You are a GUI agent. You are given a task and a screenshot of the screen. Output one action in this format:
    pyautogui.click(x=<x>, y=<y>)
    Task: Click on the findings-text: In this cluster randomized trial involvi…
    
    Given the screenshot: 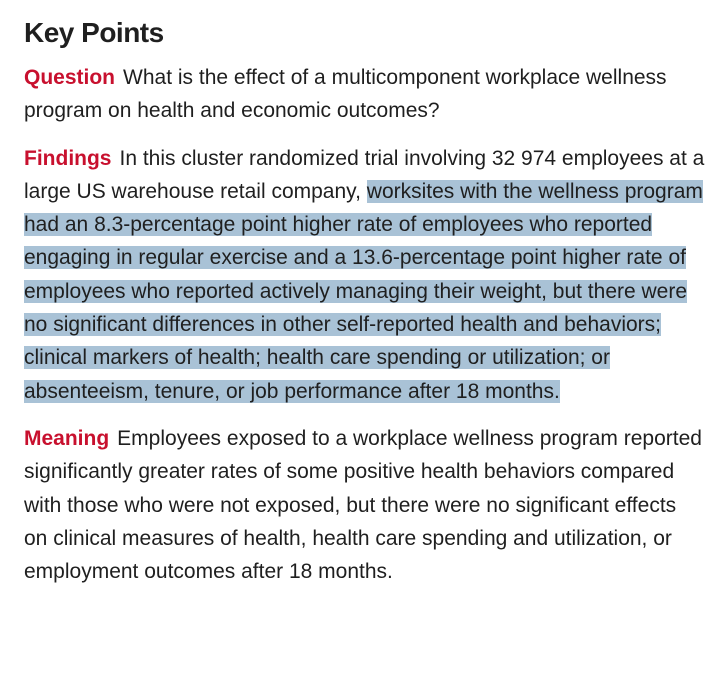 What is the action you would take?
    pyautogui.click(x=364, y=174)
    